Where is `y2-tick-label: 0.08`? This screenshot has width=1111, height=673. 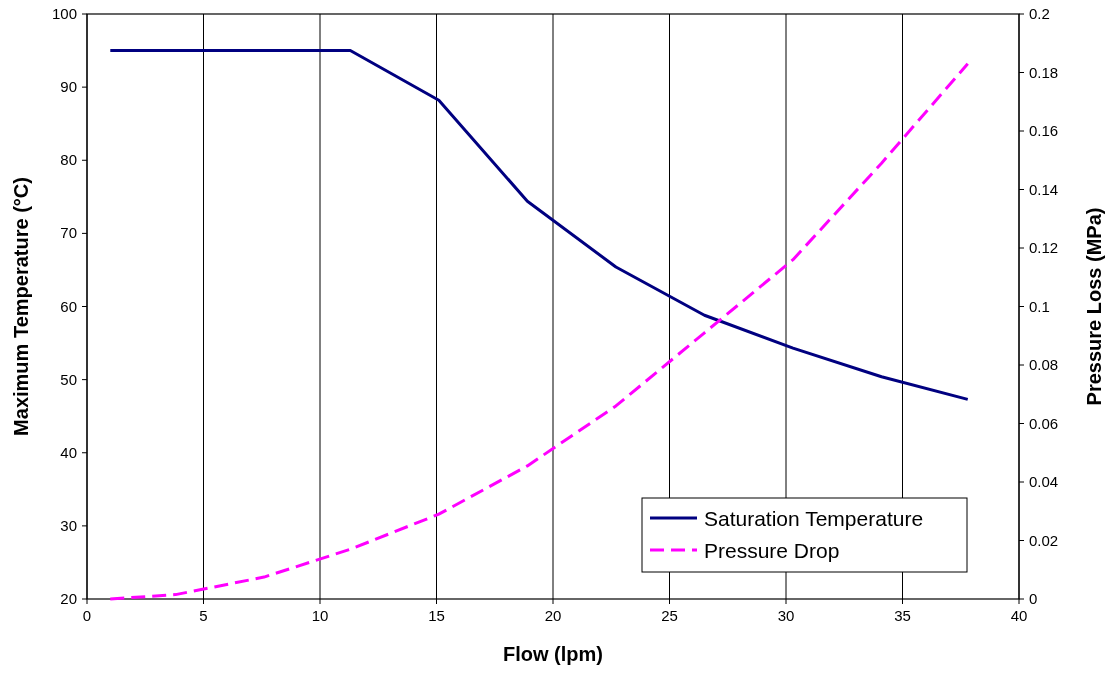
y2-tick-label: 0.08 is located at coordinates (1044, 364).